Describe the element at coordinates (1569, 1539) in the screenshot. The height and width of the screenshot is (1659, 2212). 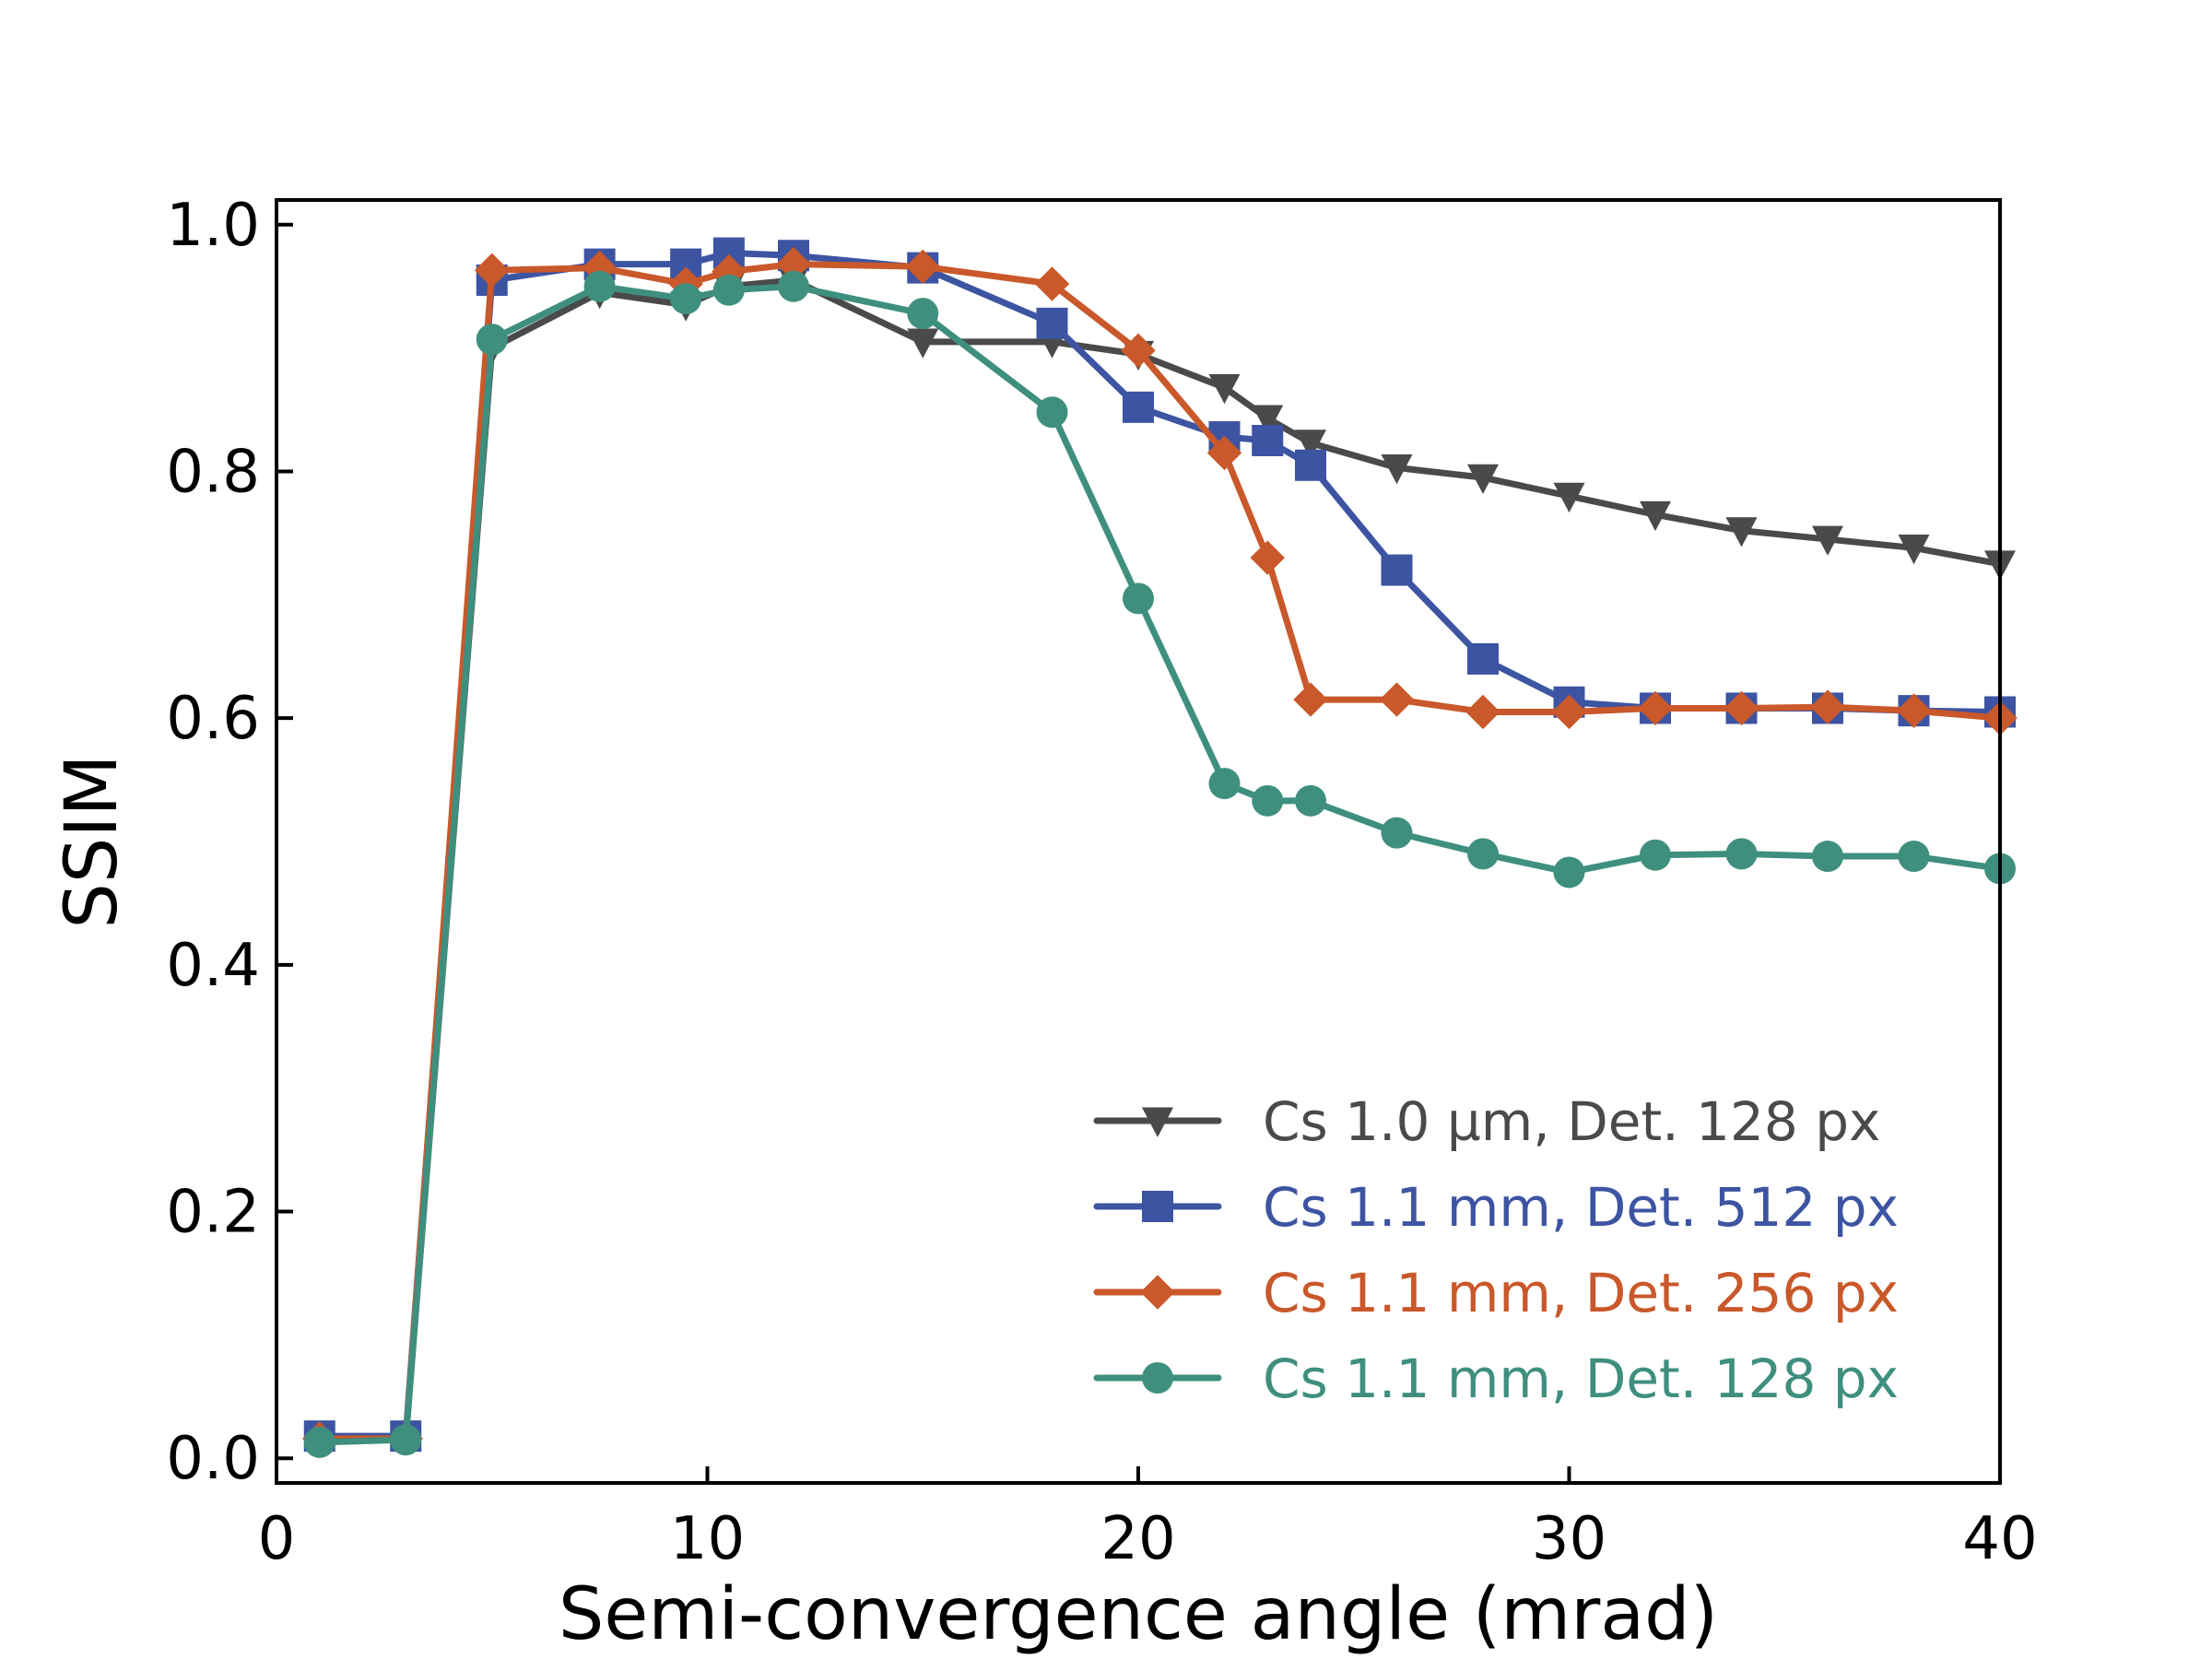
I see `x-tick-label: 30` at that location.